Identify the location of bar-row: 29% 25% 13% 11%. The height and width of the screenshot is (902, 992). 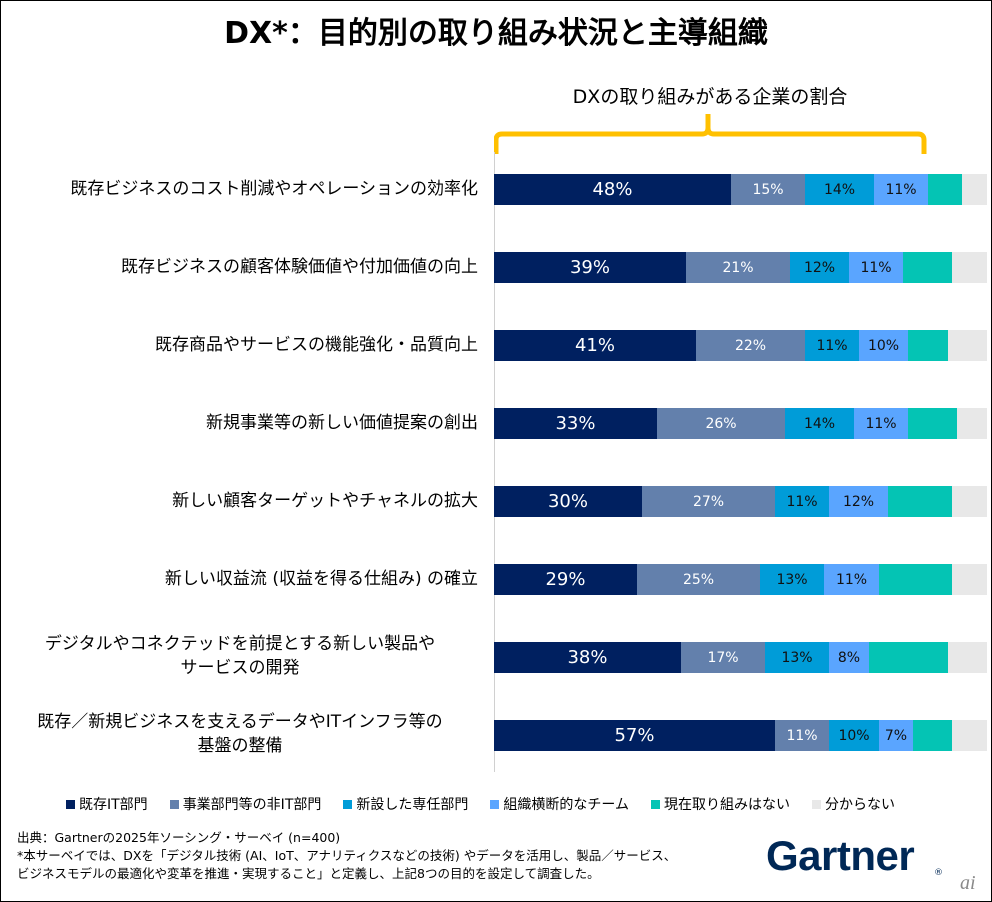
(740, 579).